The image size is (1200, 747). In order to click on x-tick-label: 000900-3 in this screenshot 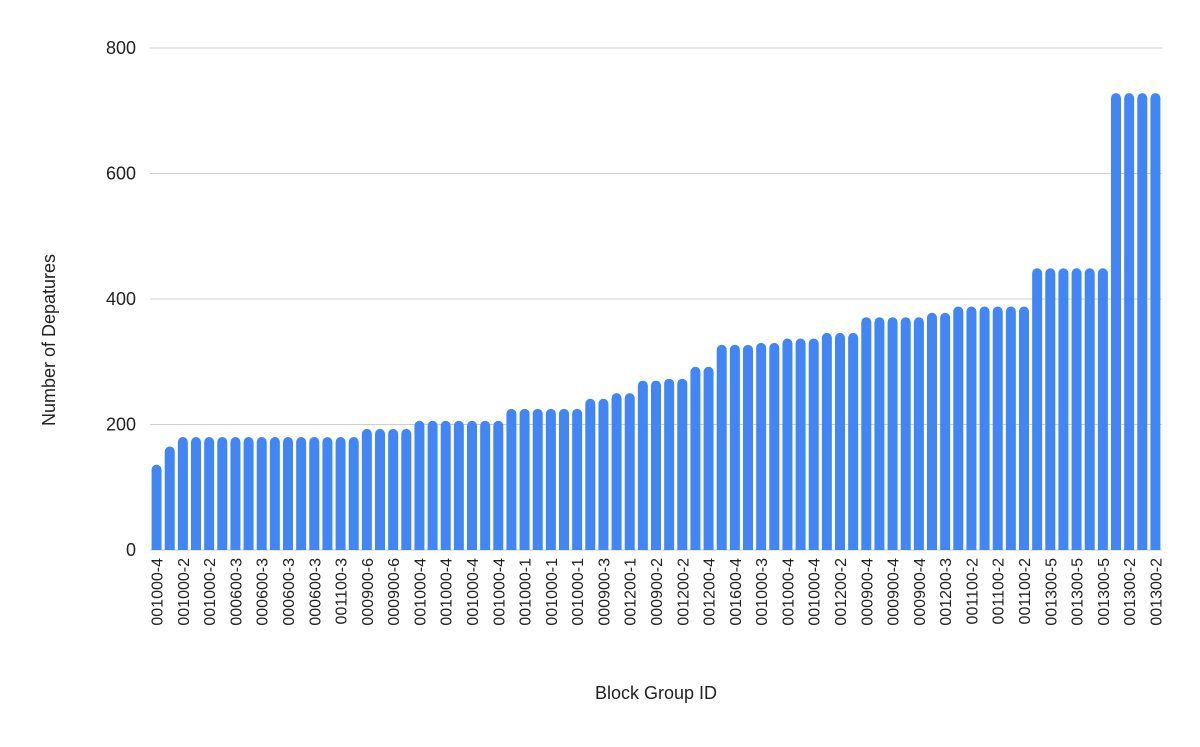, I will do `click(604, 592)`.